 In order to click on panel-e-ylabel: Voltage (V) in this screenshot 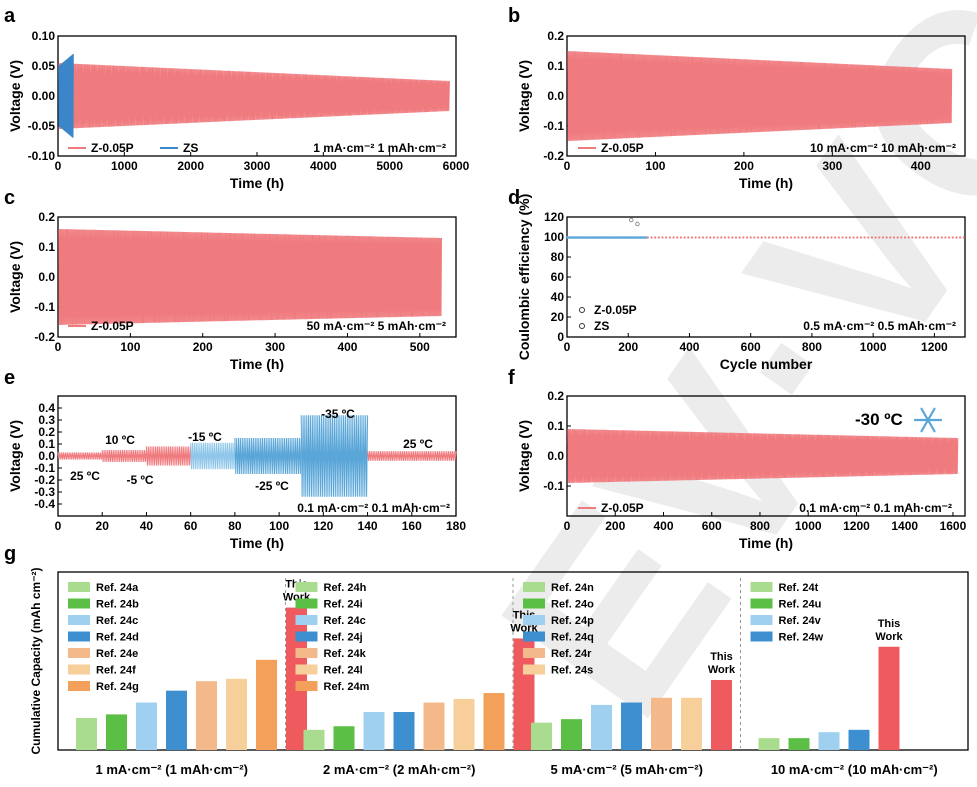, I will do `click(15, 456)`.